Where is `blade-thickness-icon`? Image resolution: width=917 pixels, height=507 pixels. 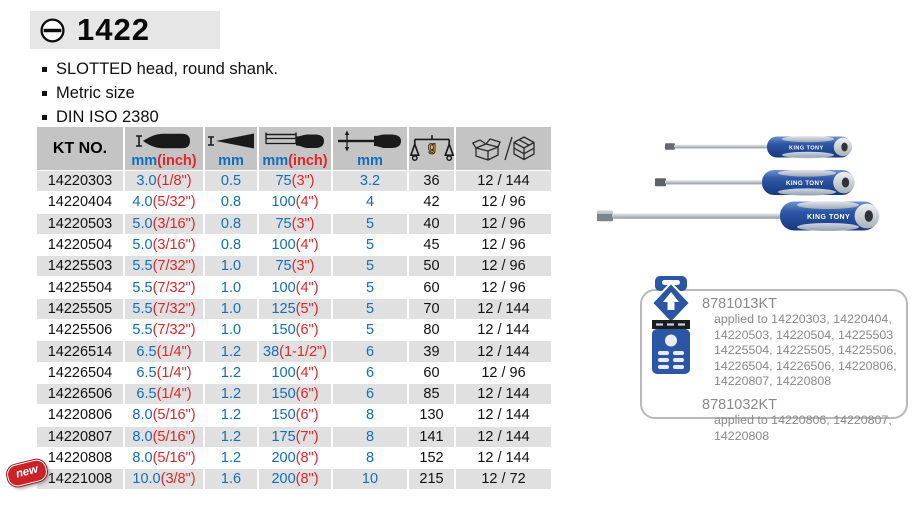 blade-thickness-icon is located at coordinates (231, 141).